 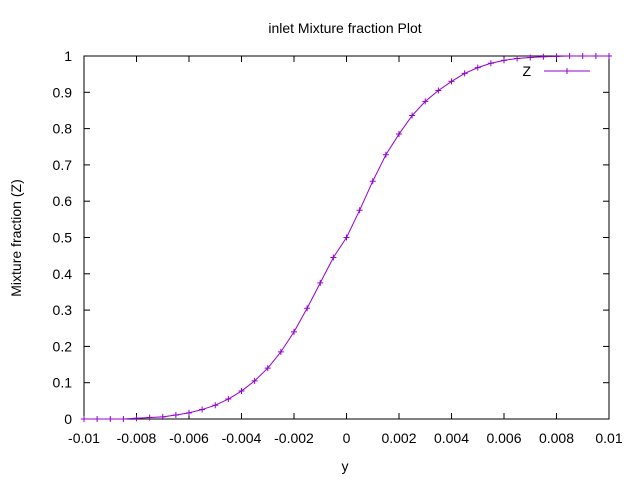 What do you see at coordinates (63, 165) in the screenshot?
I see `y-tick-label: 0.7` at bounding box center [63, 165].